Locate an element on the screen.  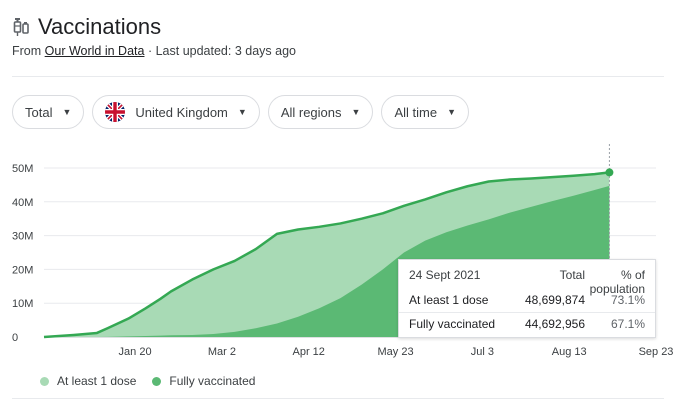
tooltip-row-label: Fully vaccinated is located at coordinates (452, 324).